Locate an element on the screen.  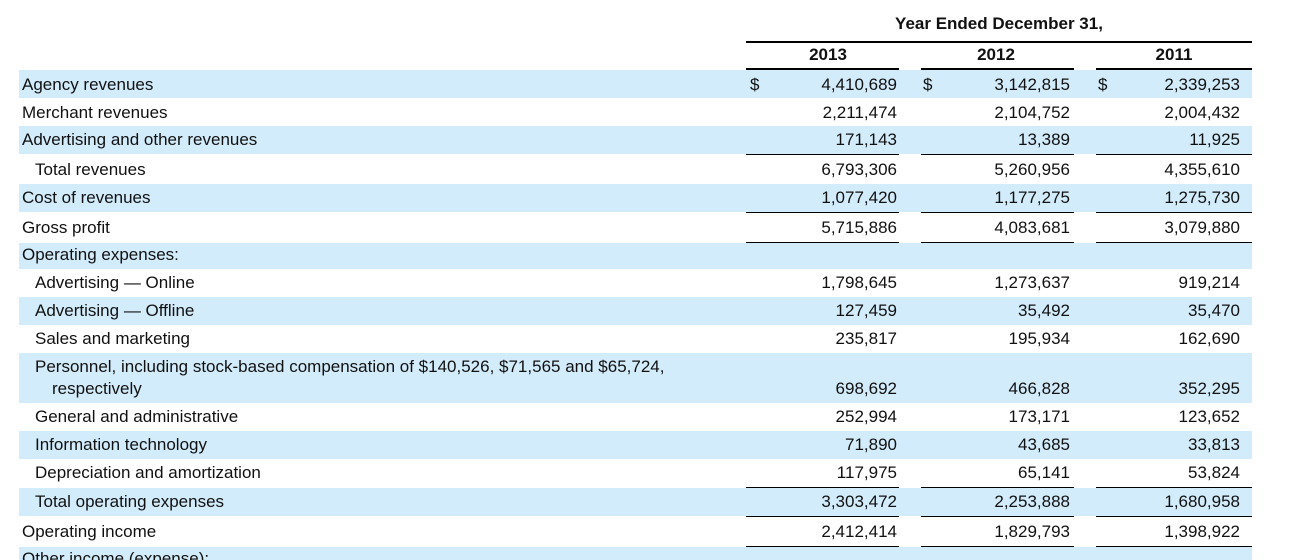
value-2011: 2,339,253 is located at coordinates (1202, 84).